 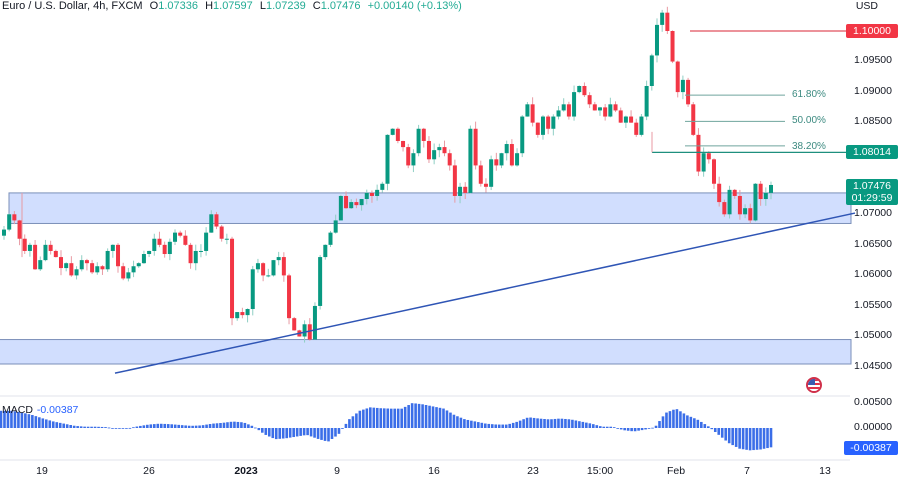 I want to click on price-tick: 1.05500, so click(x=873, y=305).